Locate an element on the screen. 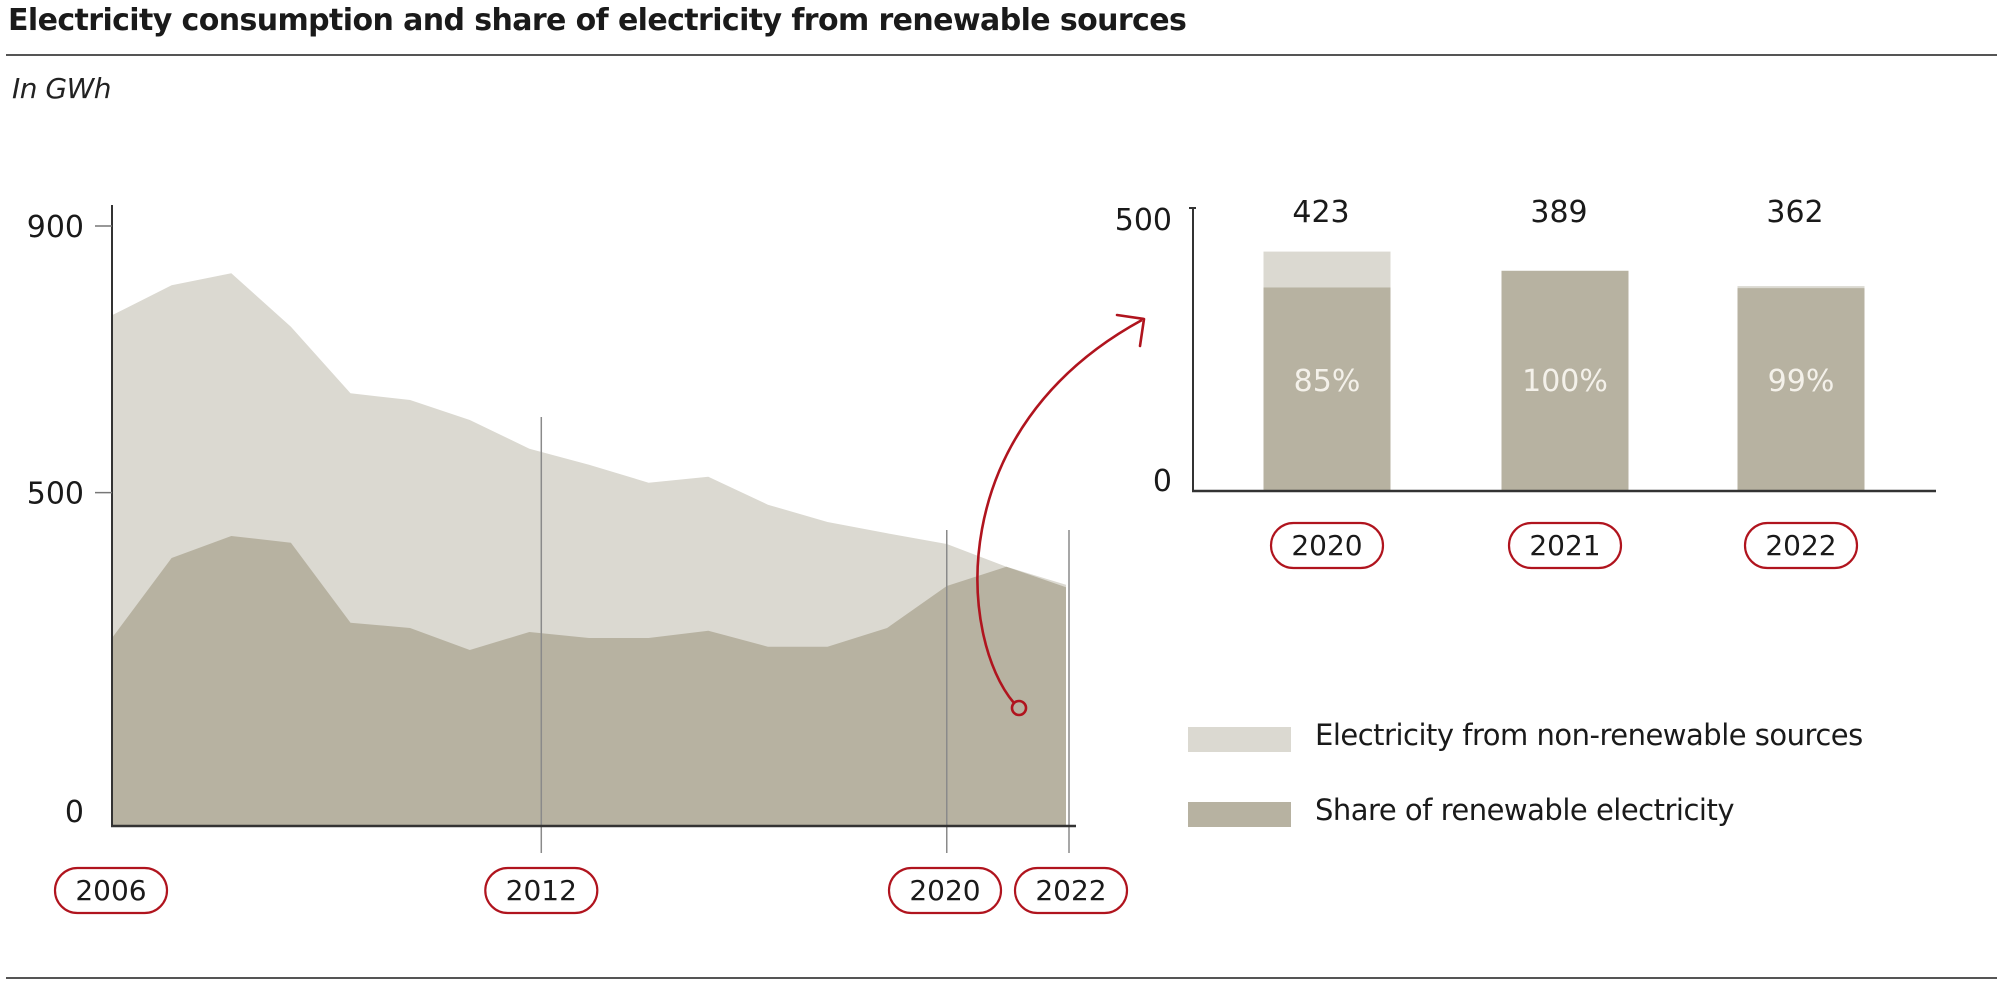 The image size is (2000, 981). arrow-origin-circle-icon is located at coordinates (1019, 708).